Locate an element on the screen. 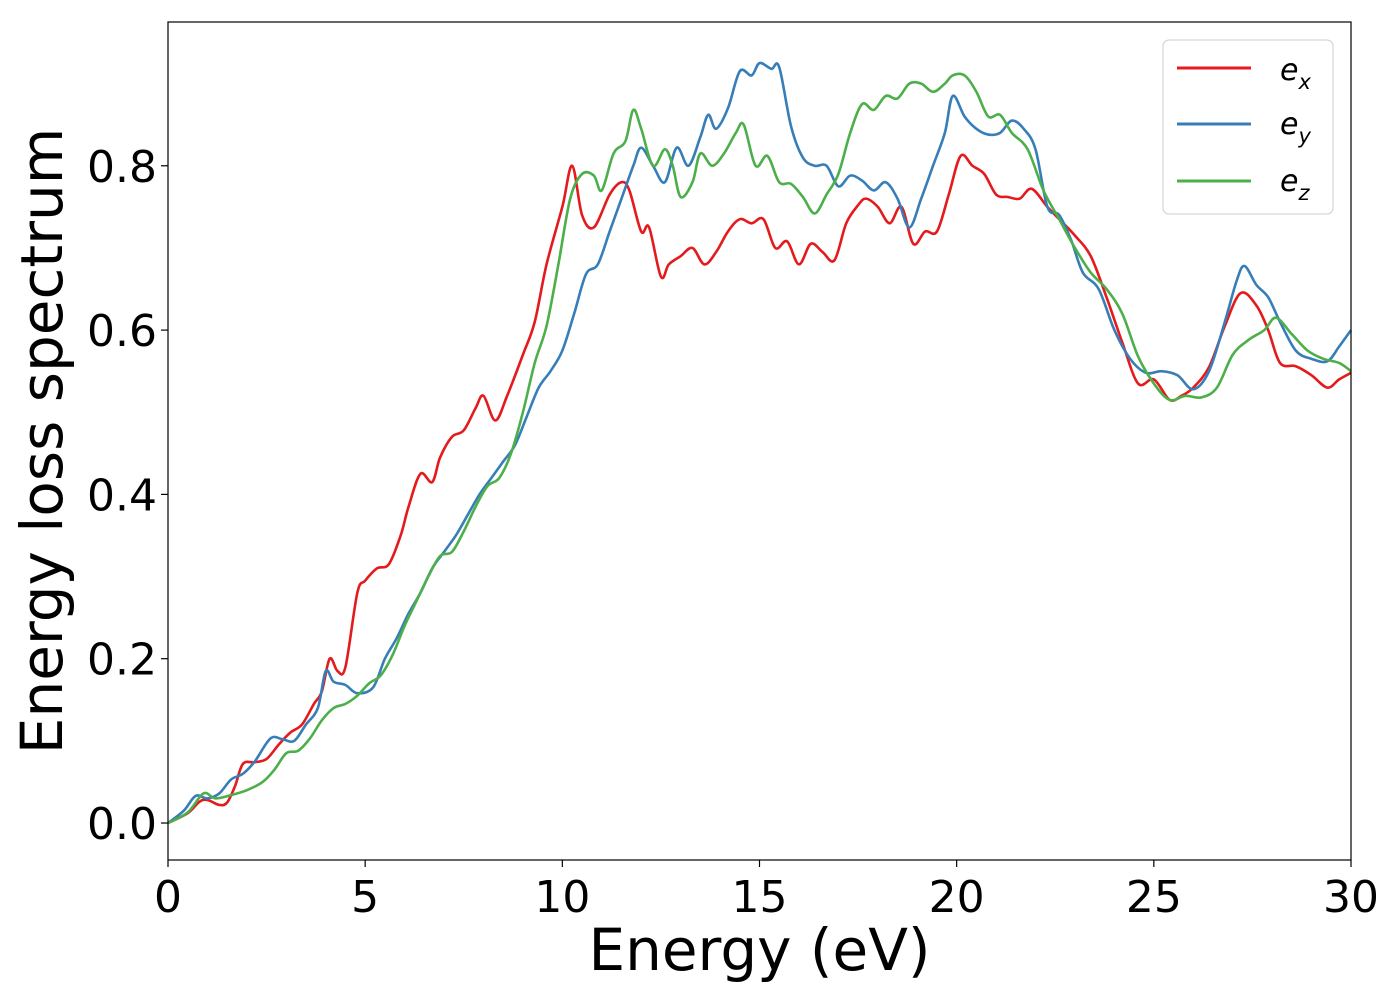 The height and width of the screenshot is (1000, 1400). x-tick-label: 15 is located at coordinates (760, 897).